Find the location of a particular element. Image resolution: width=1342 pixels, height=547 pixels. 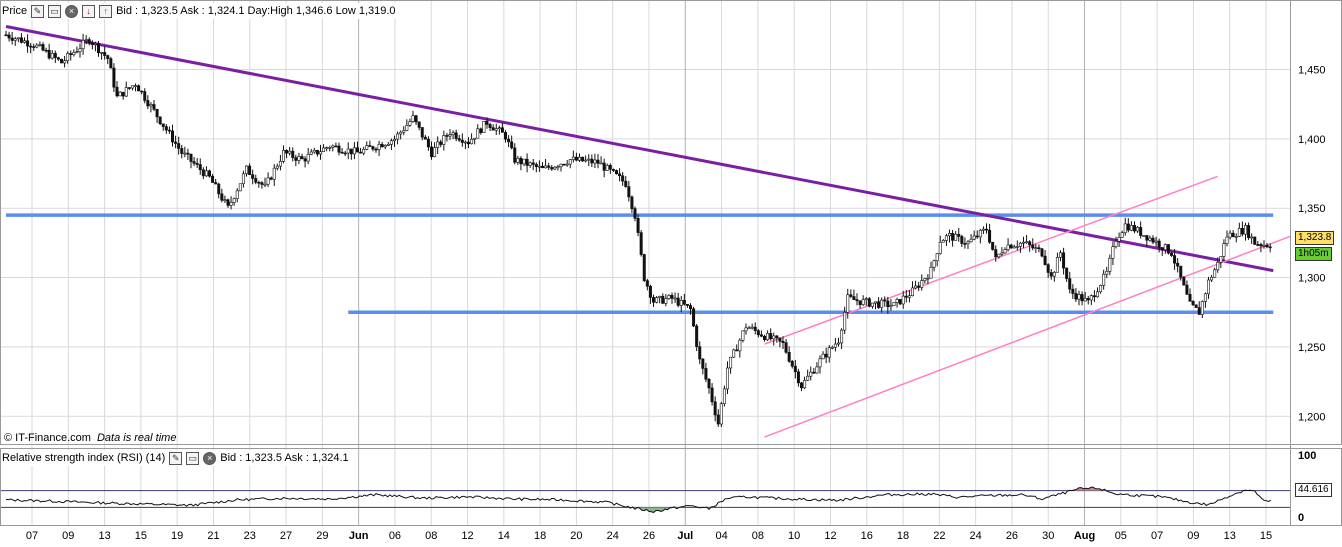

move-down-icon: ↓ is located at coordinates (89, 11).